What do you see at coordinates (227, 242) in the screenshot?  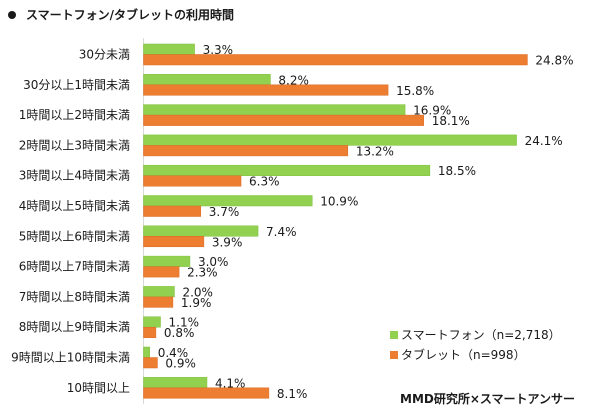 I see `data-label-tablet: 3.9%` at bounding box center [227, 242].